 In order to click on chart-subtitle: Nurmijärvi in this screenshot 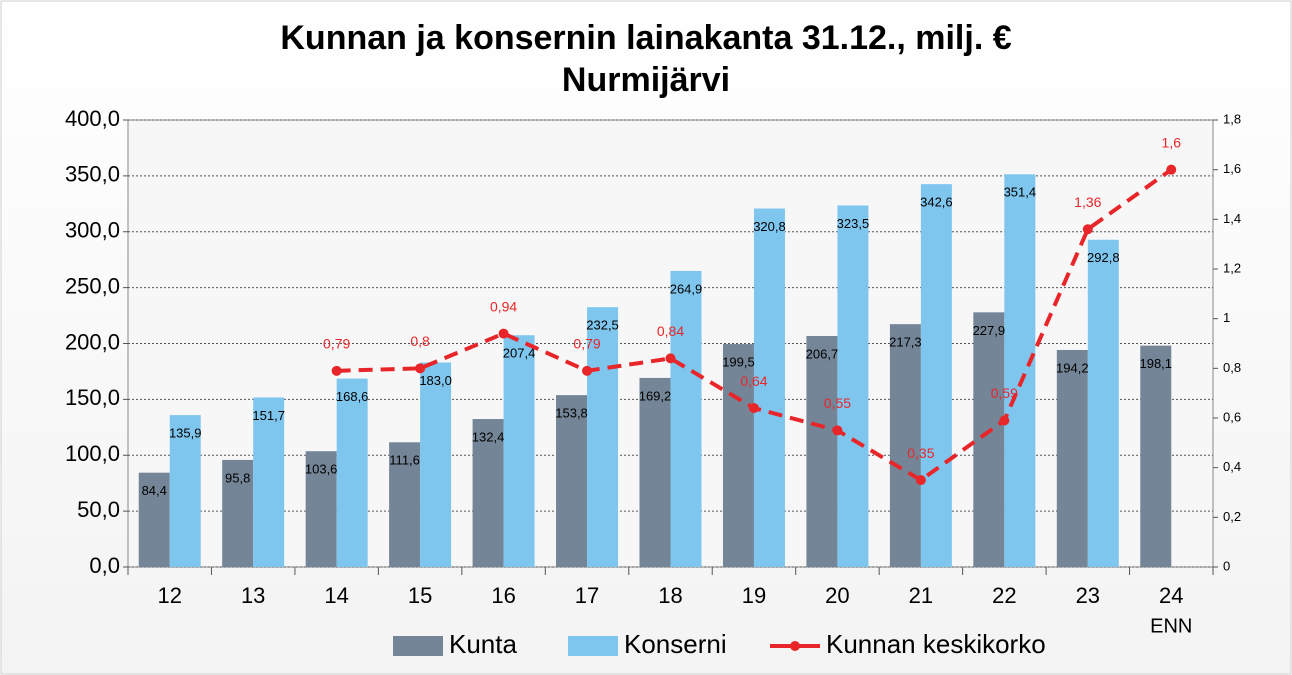, I will do `click(646, 80)`.